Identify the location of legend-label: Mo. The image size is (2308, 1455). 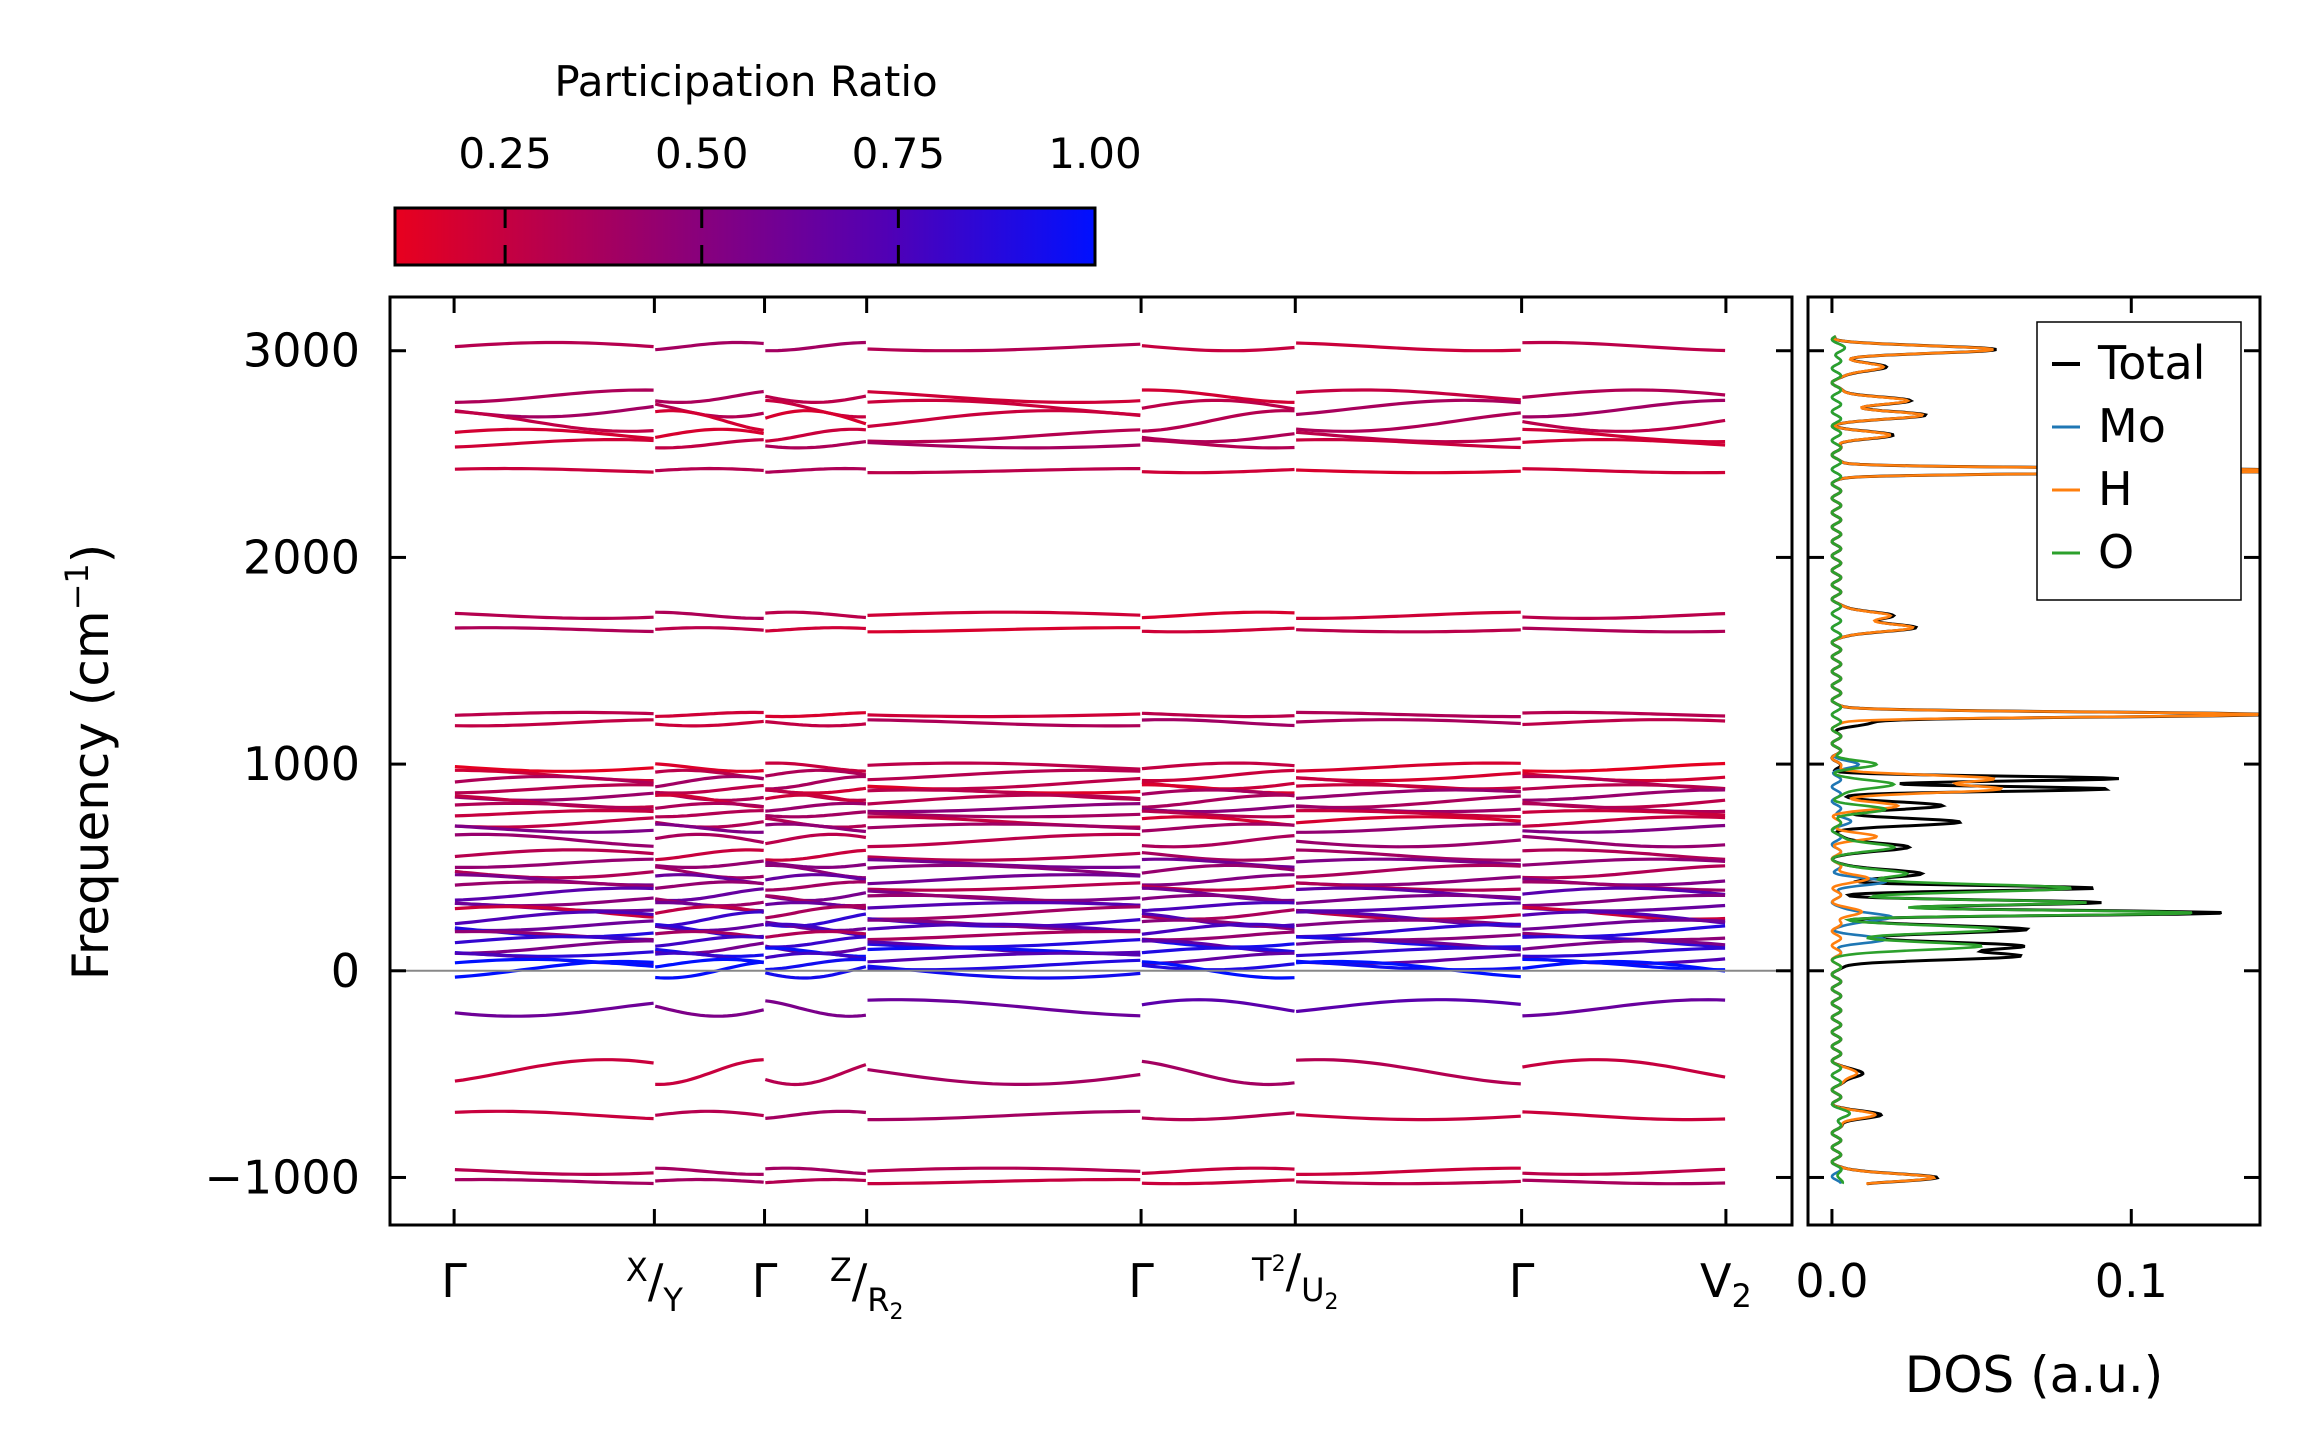
(2132, 426).